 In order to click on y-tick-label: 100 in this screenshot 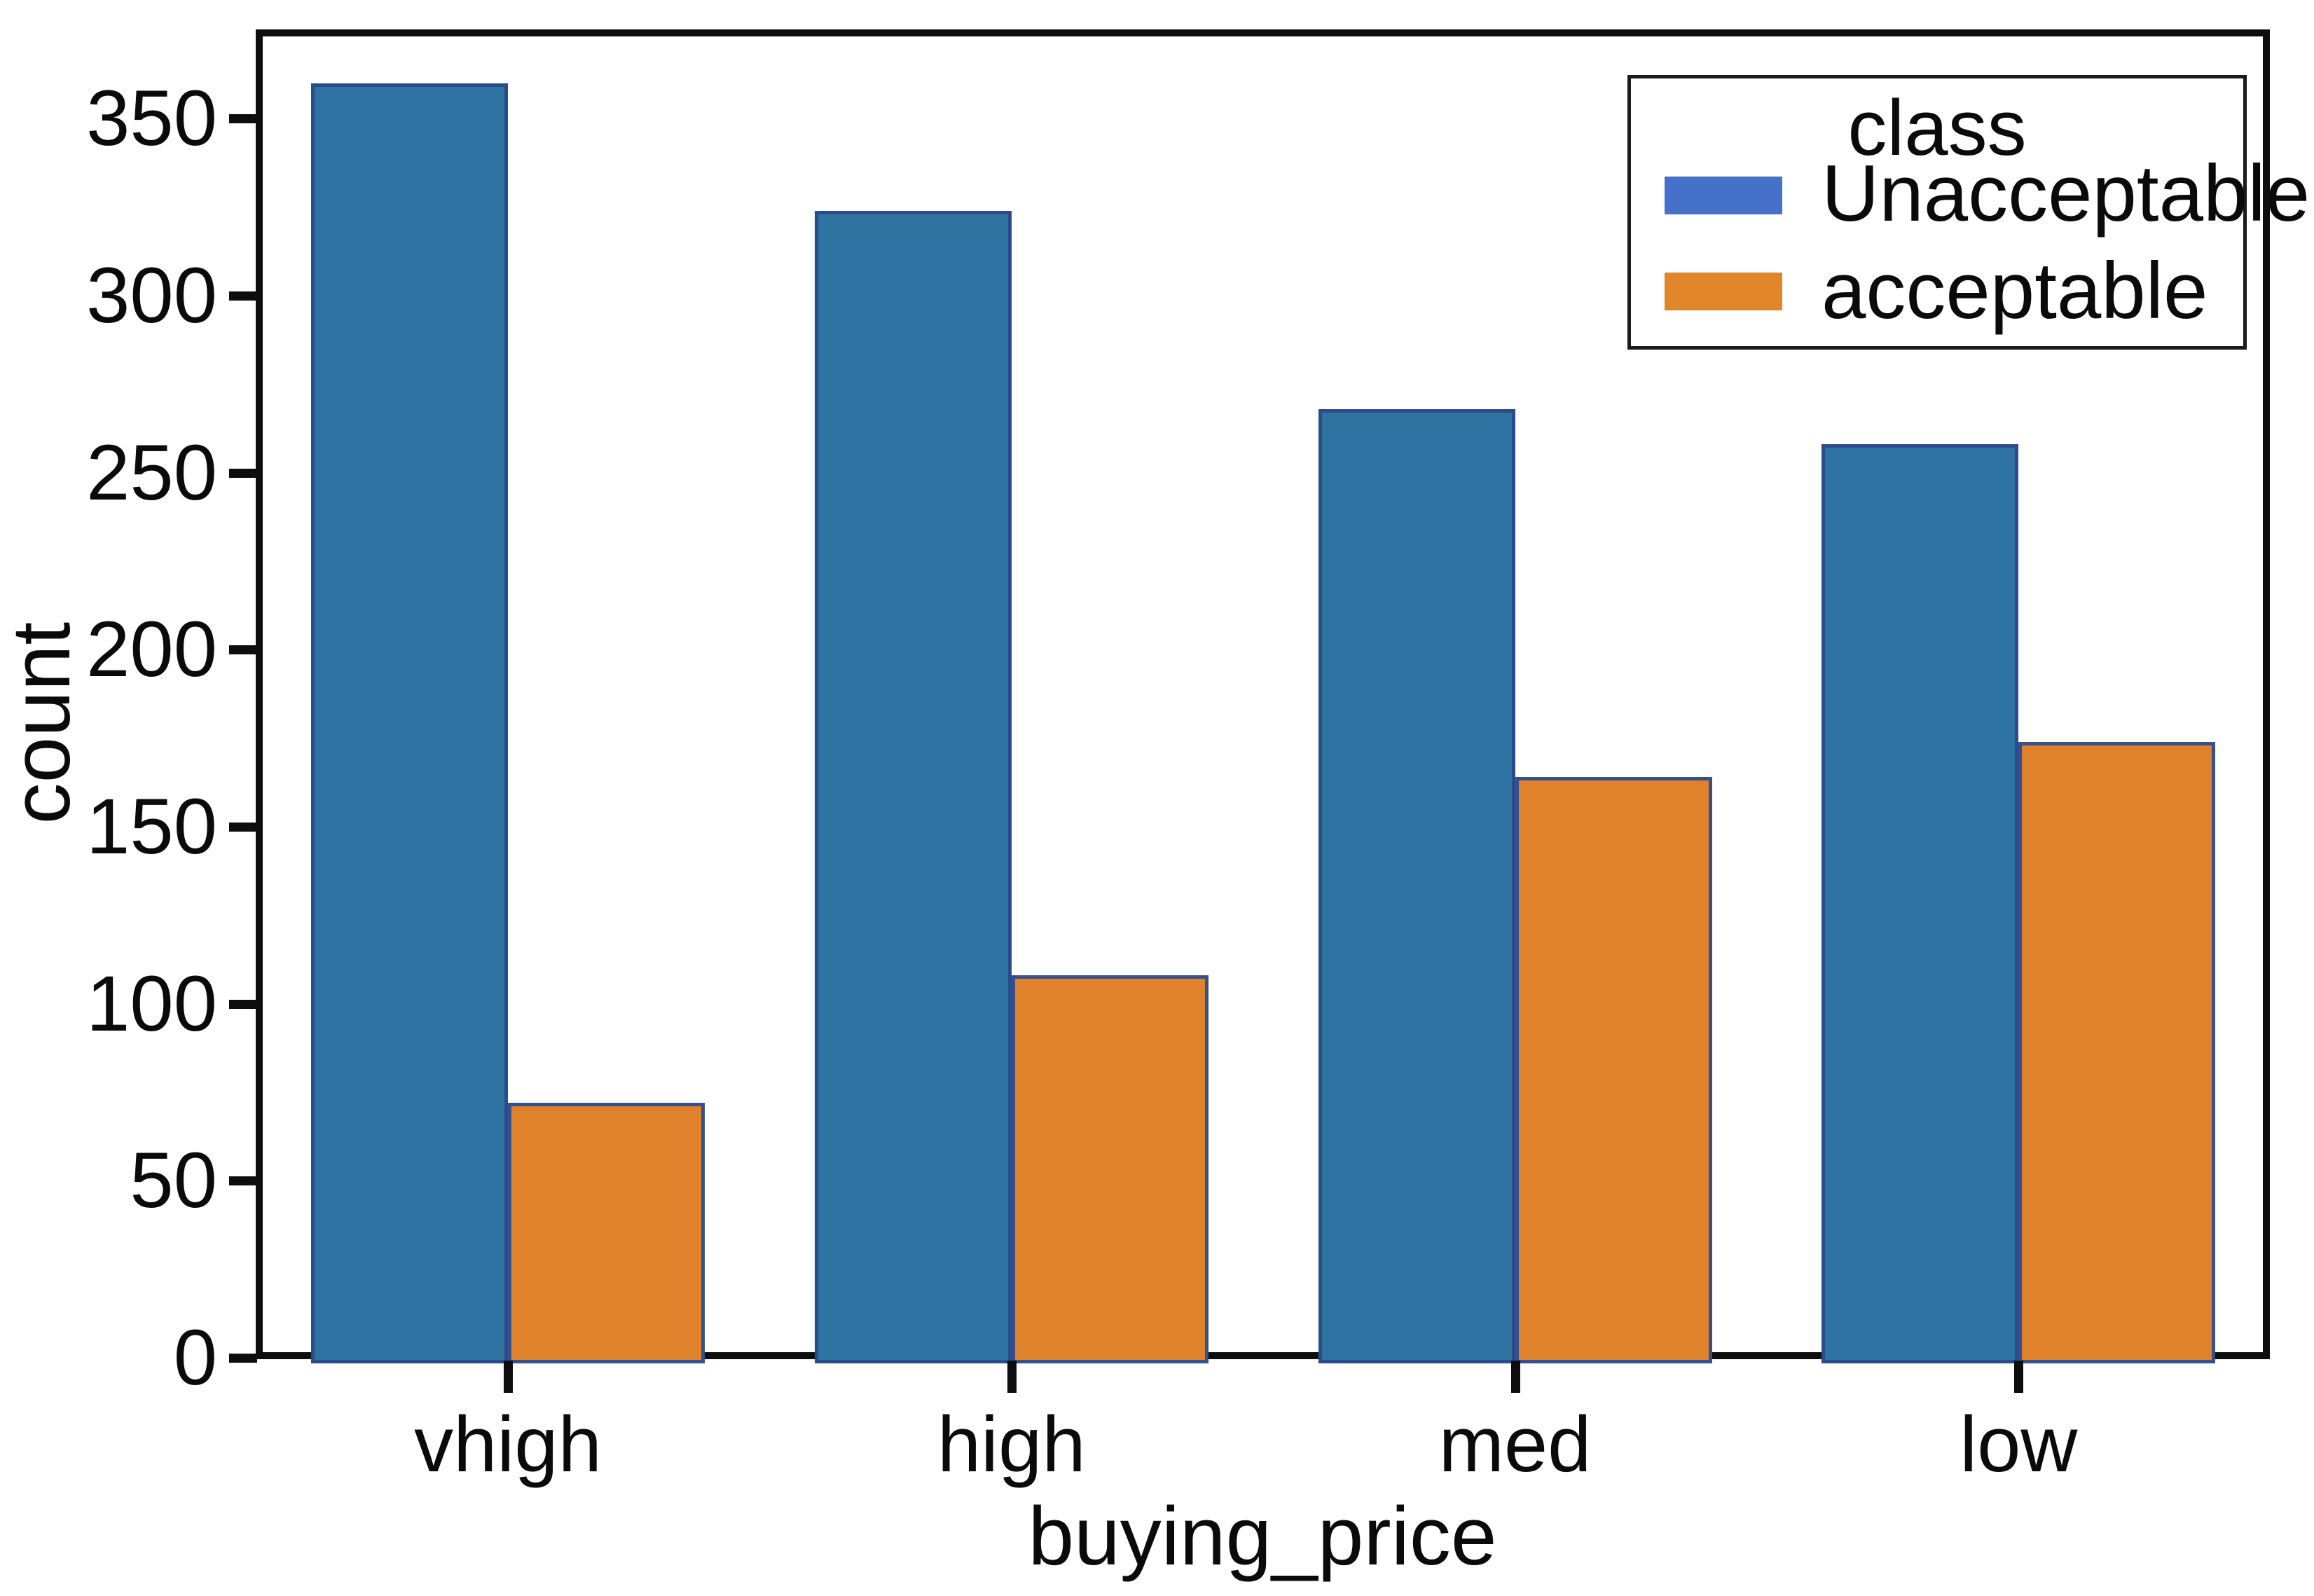, I will do `click(151, 1003)`.